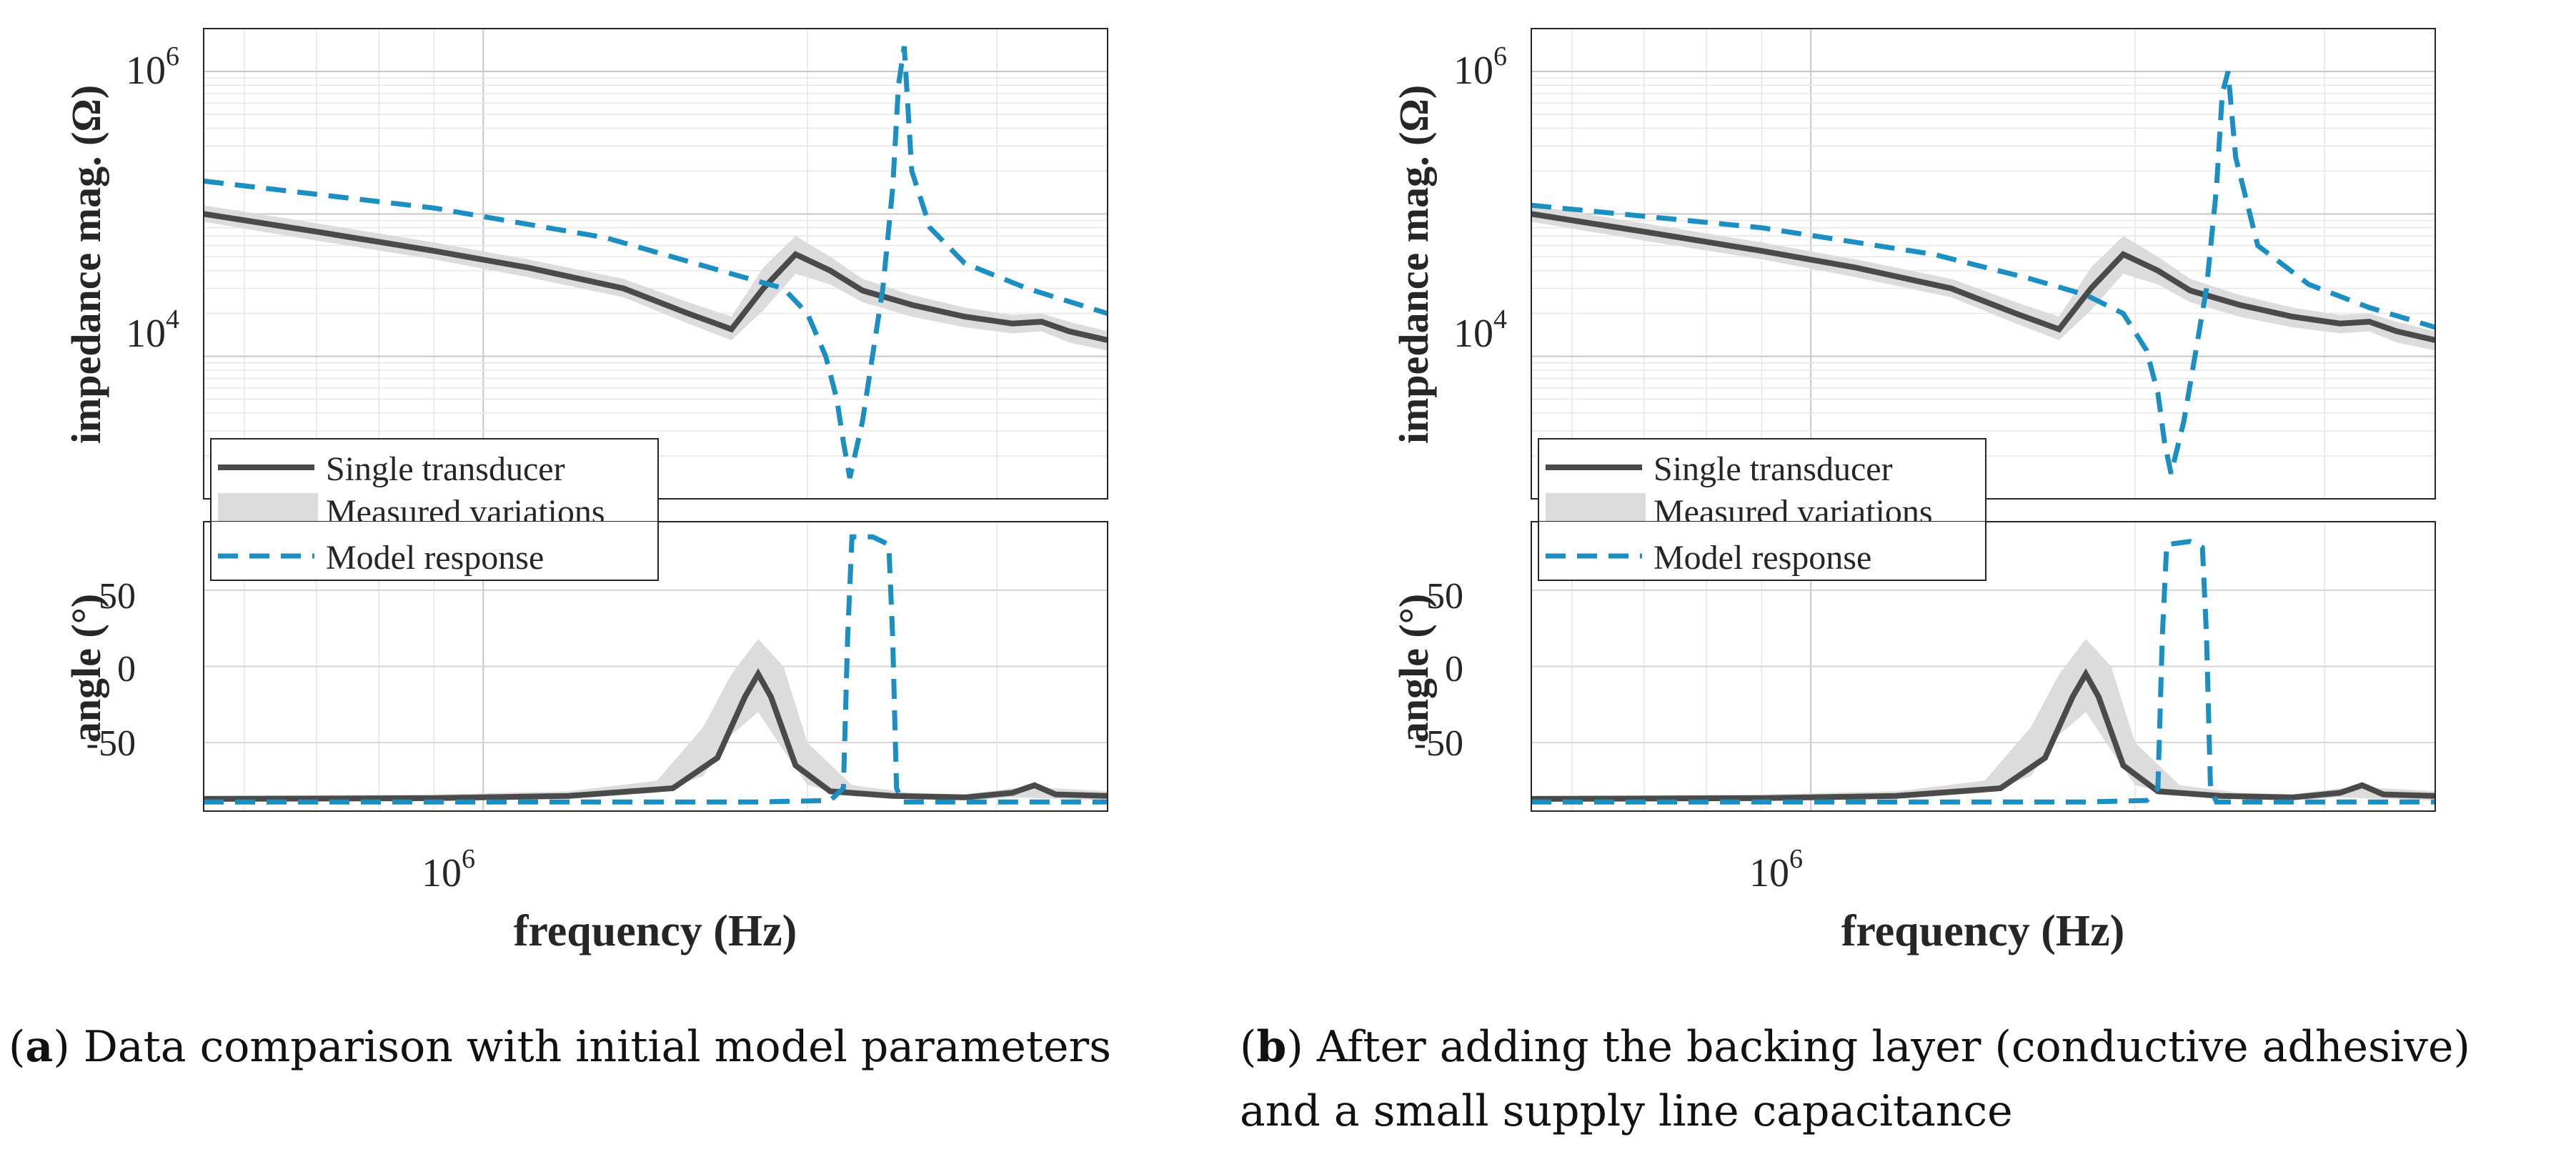 The width and height of the screenshot is (2576, 1172). Describe the element at coordinates (1983, 931) in the screenshot. I see `panel-b-xlabel: frequency (Hz)` at that location.